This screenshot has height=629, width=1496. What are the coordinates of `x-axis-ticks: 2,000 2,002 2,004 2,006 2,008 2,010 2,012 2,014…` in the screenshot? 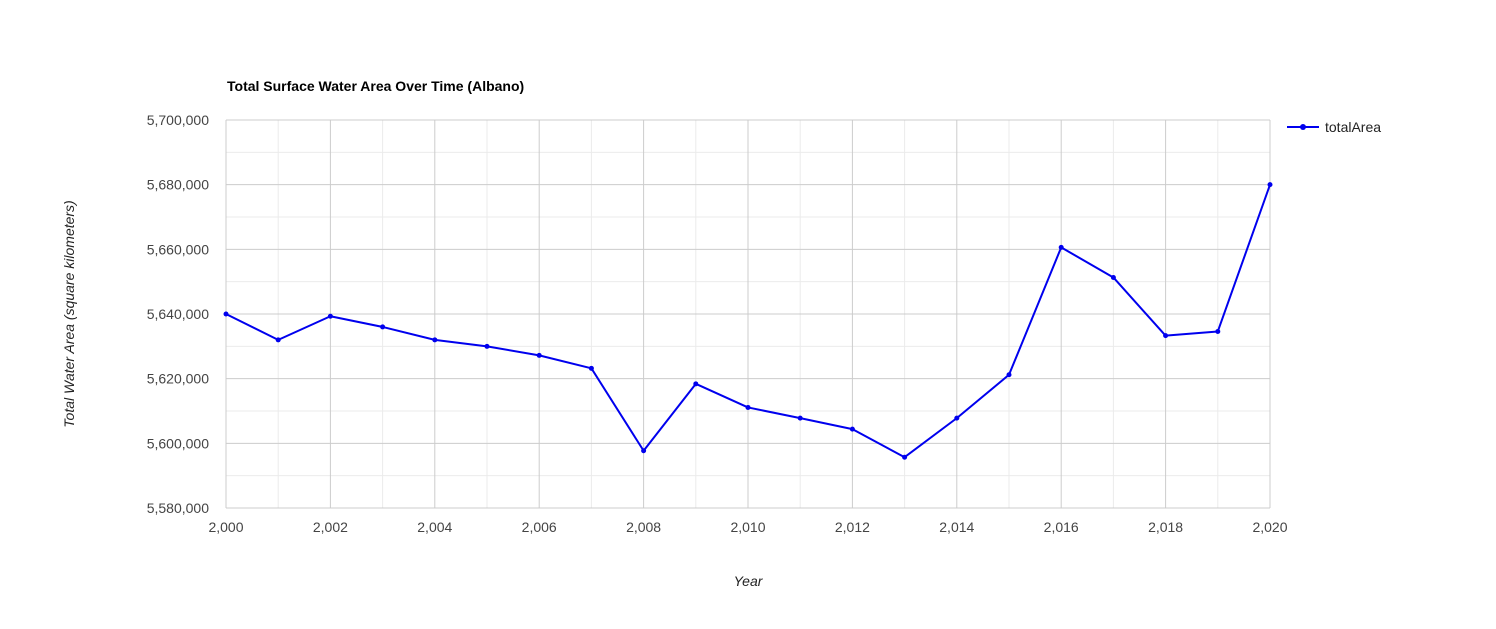 It's located at (747, 527).